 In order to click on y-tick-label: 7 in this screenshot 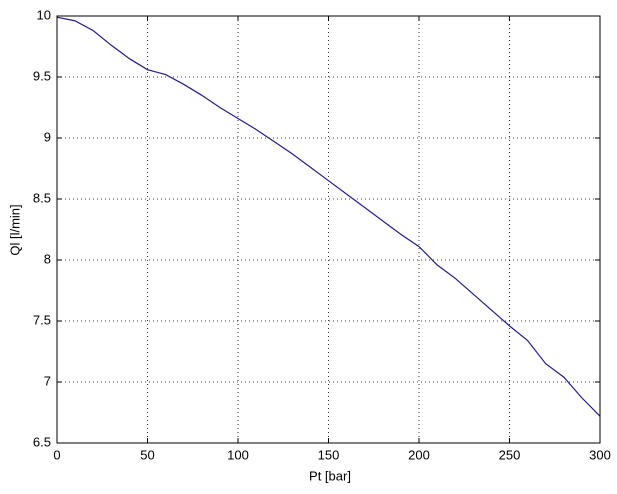, I will do `click(47, 380)`.